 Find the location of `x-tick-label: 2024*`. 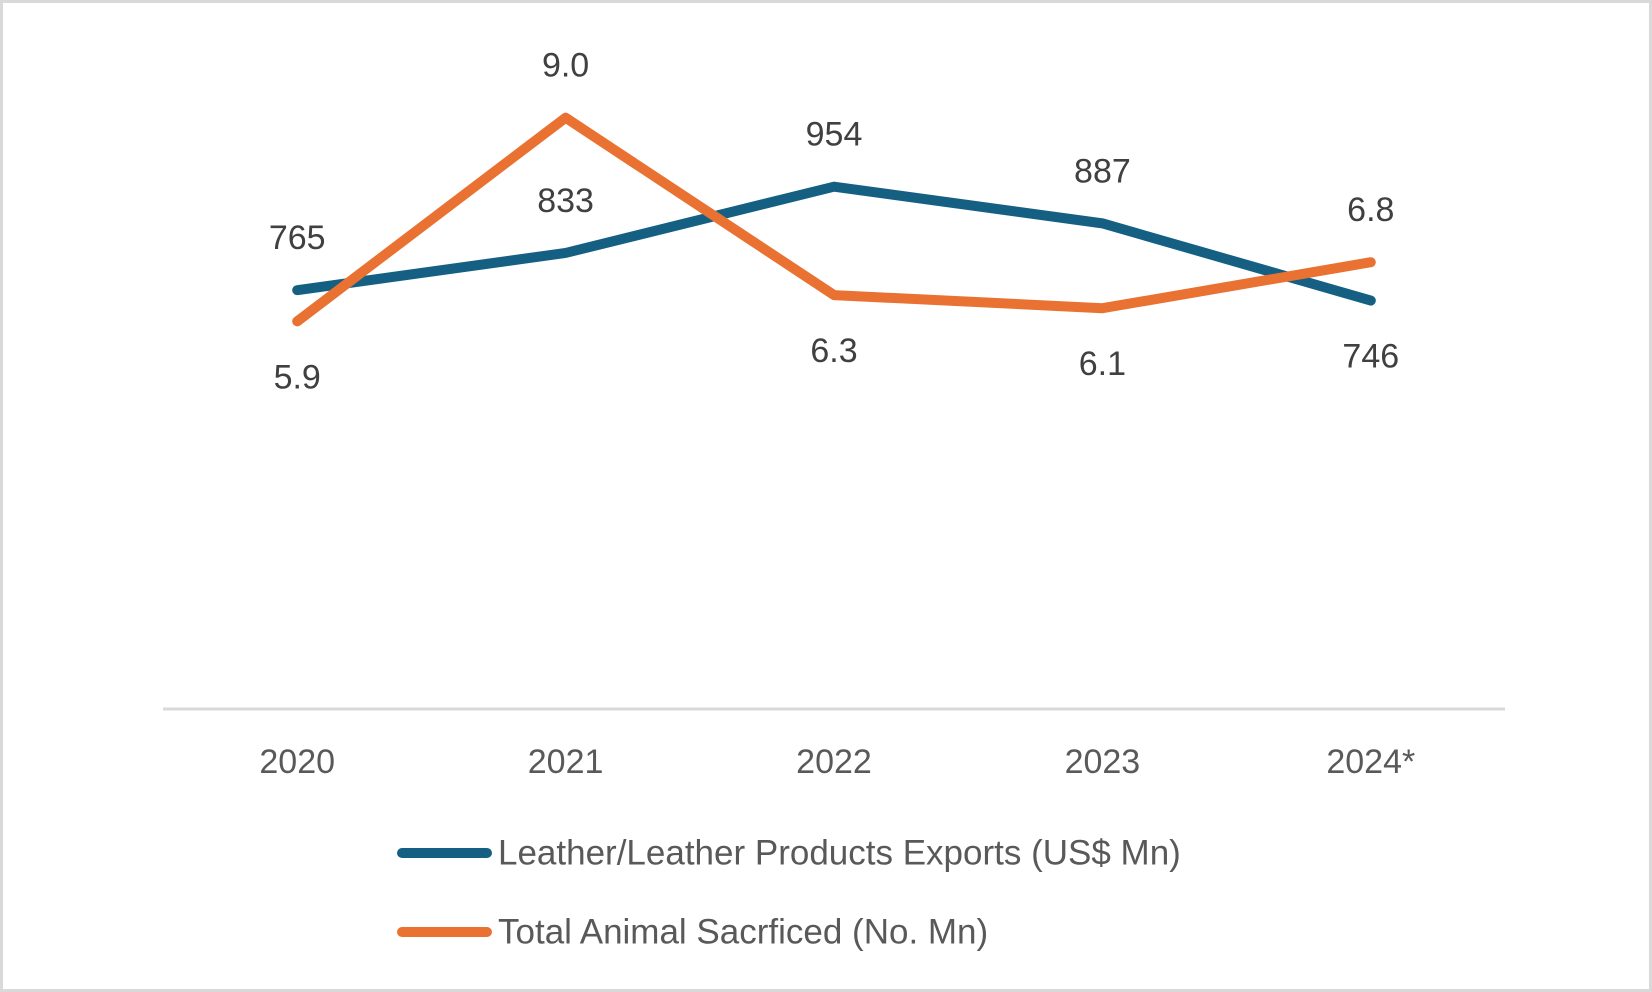

x-tick-label: 2024* is located at coordinates (1370, 762).